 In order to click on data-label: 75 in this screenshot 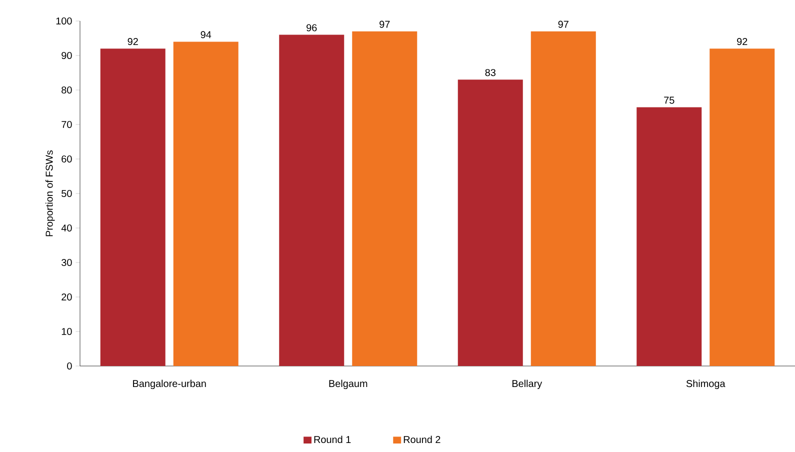, I will do `click(669, 100)`.